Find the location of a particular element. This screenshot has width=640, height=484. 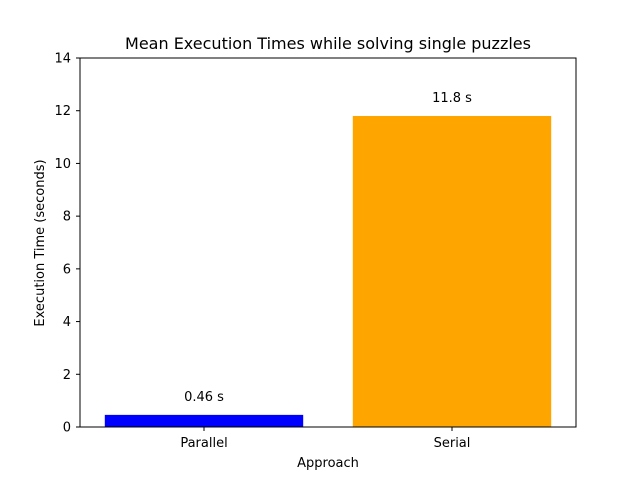

bar-parallel is located at coordinates (204, 420).